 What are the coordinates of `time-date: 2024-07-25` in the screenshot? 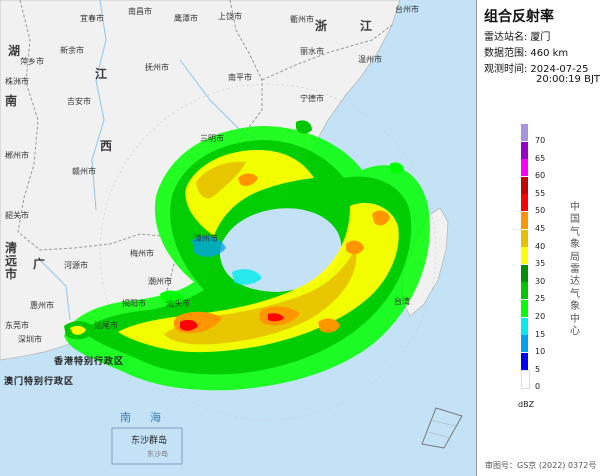 It's located at (559, 69).